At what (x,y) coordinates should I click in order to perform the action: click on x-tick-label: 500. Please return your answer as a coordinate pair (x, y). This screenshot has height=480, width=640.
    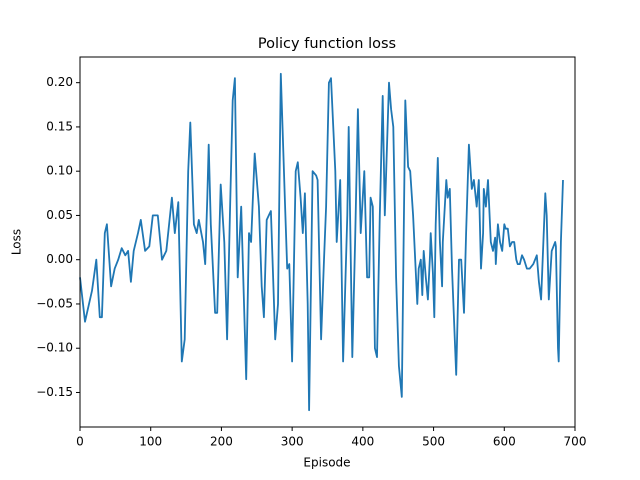
    Looking at the image, I should click on (433, 442).